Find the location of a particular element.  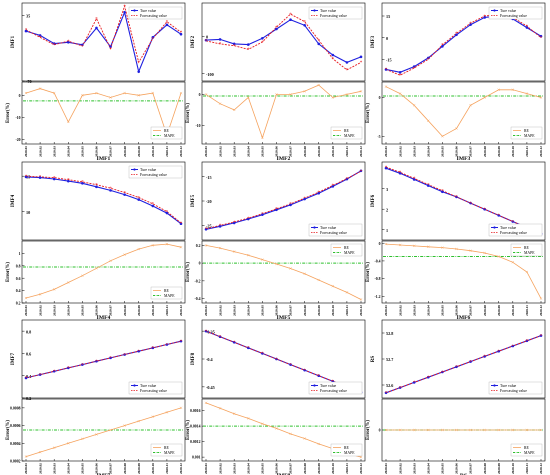

top-y-label: IMF7 is located at coordinates (13, 358).